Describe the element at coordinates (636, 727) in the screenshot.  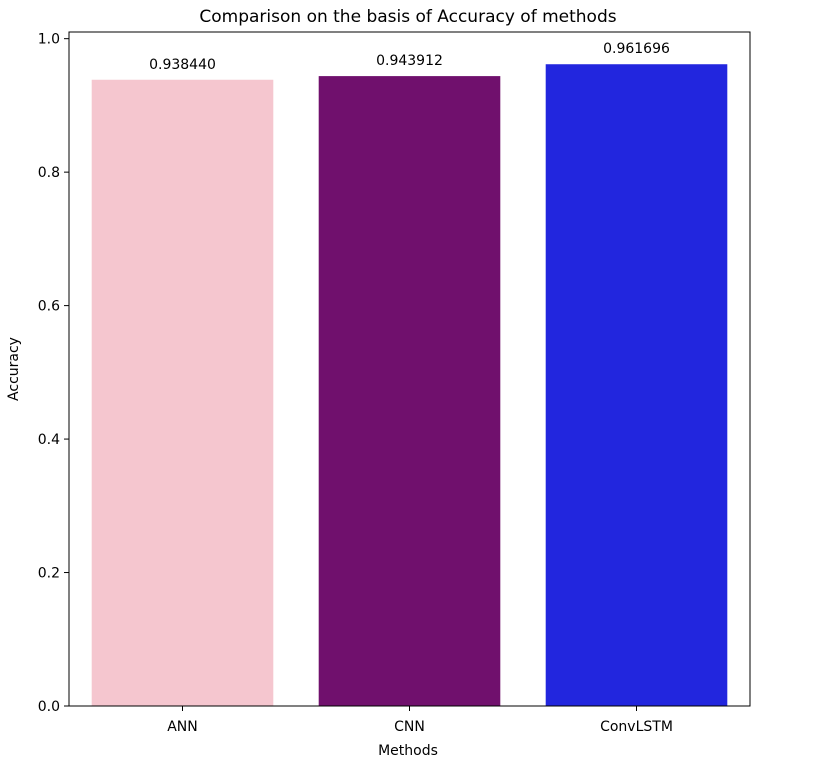
I see `x-tick-label-convlstm: ConvLSTM` at that location.